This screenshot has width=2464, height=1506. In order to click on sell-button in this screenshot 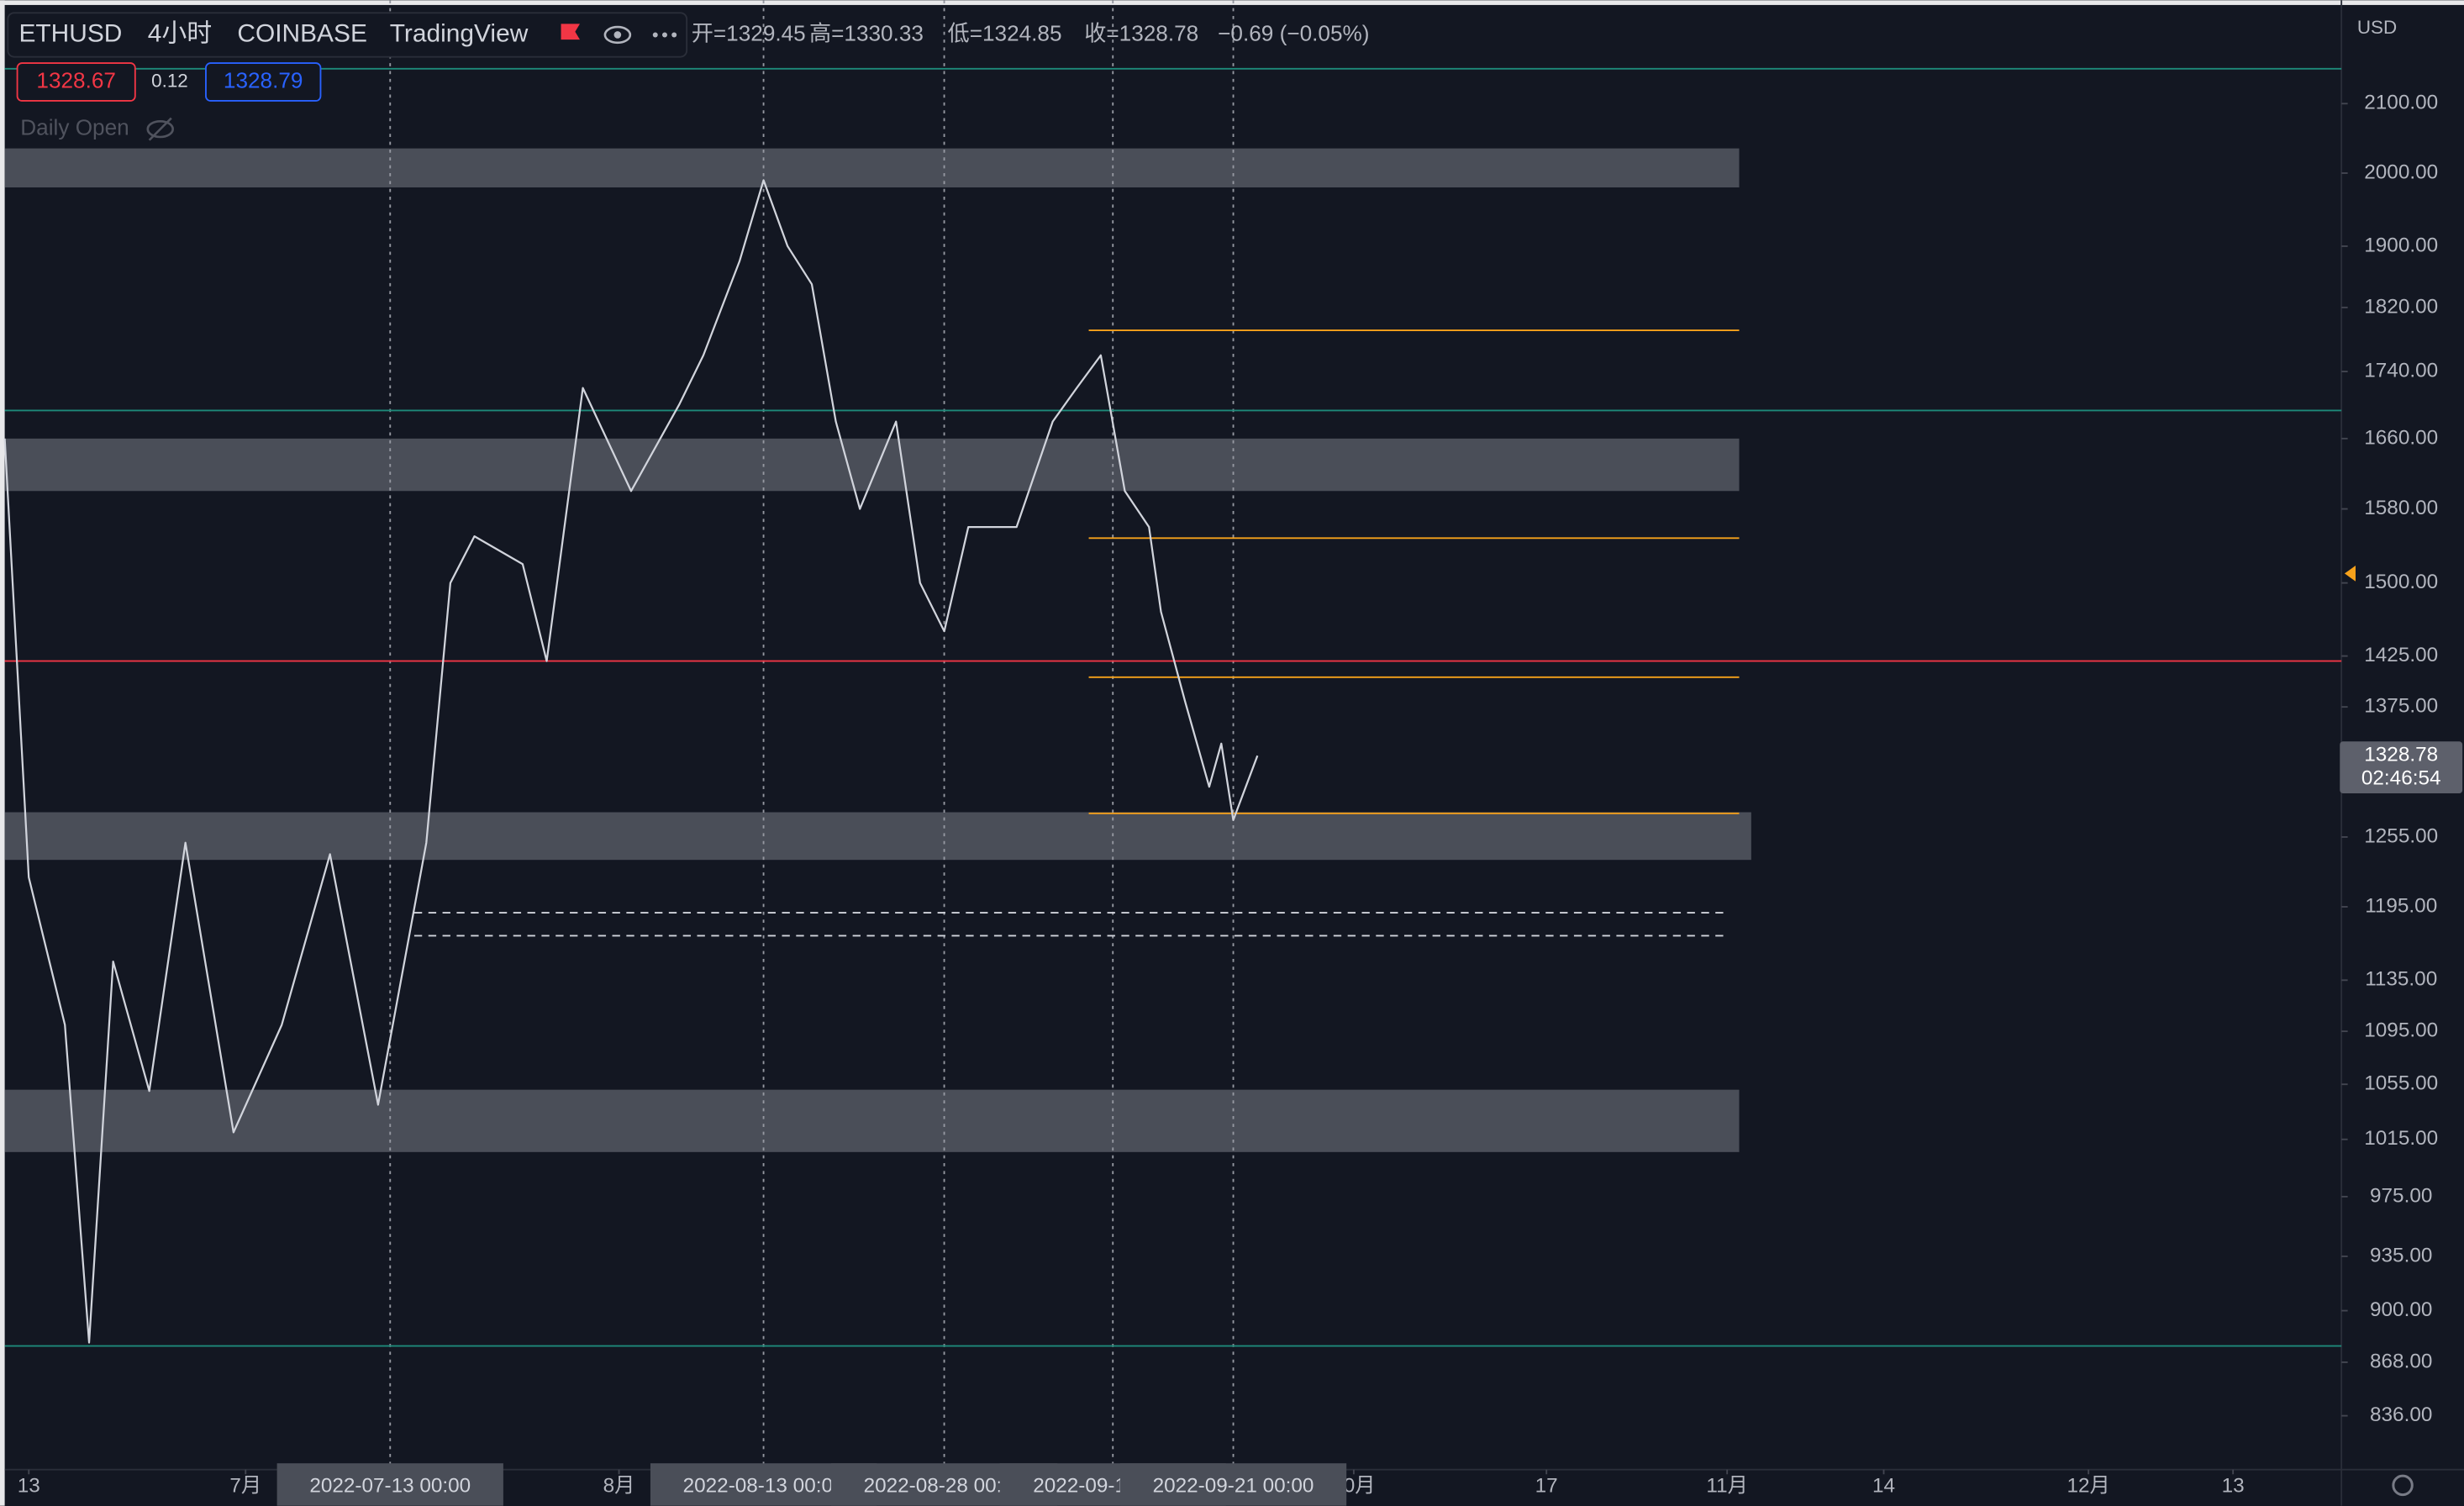, I will do `click(76, 82)`.